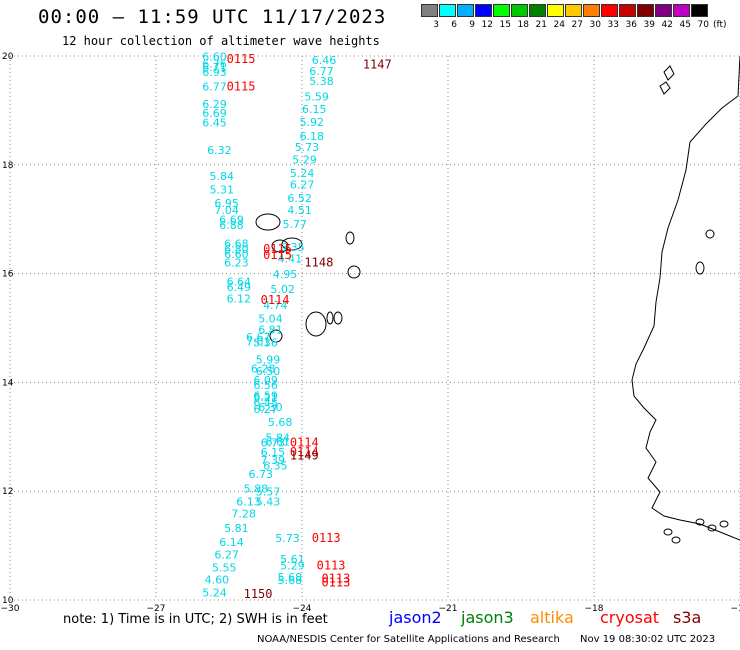 The height and width of the screenshot is (650, 740). What do you see at coordinates (565, 10) in the screenshot?
I see `color-legend` at bounding box center [565, 10].